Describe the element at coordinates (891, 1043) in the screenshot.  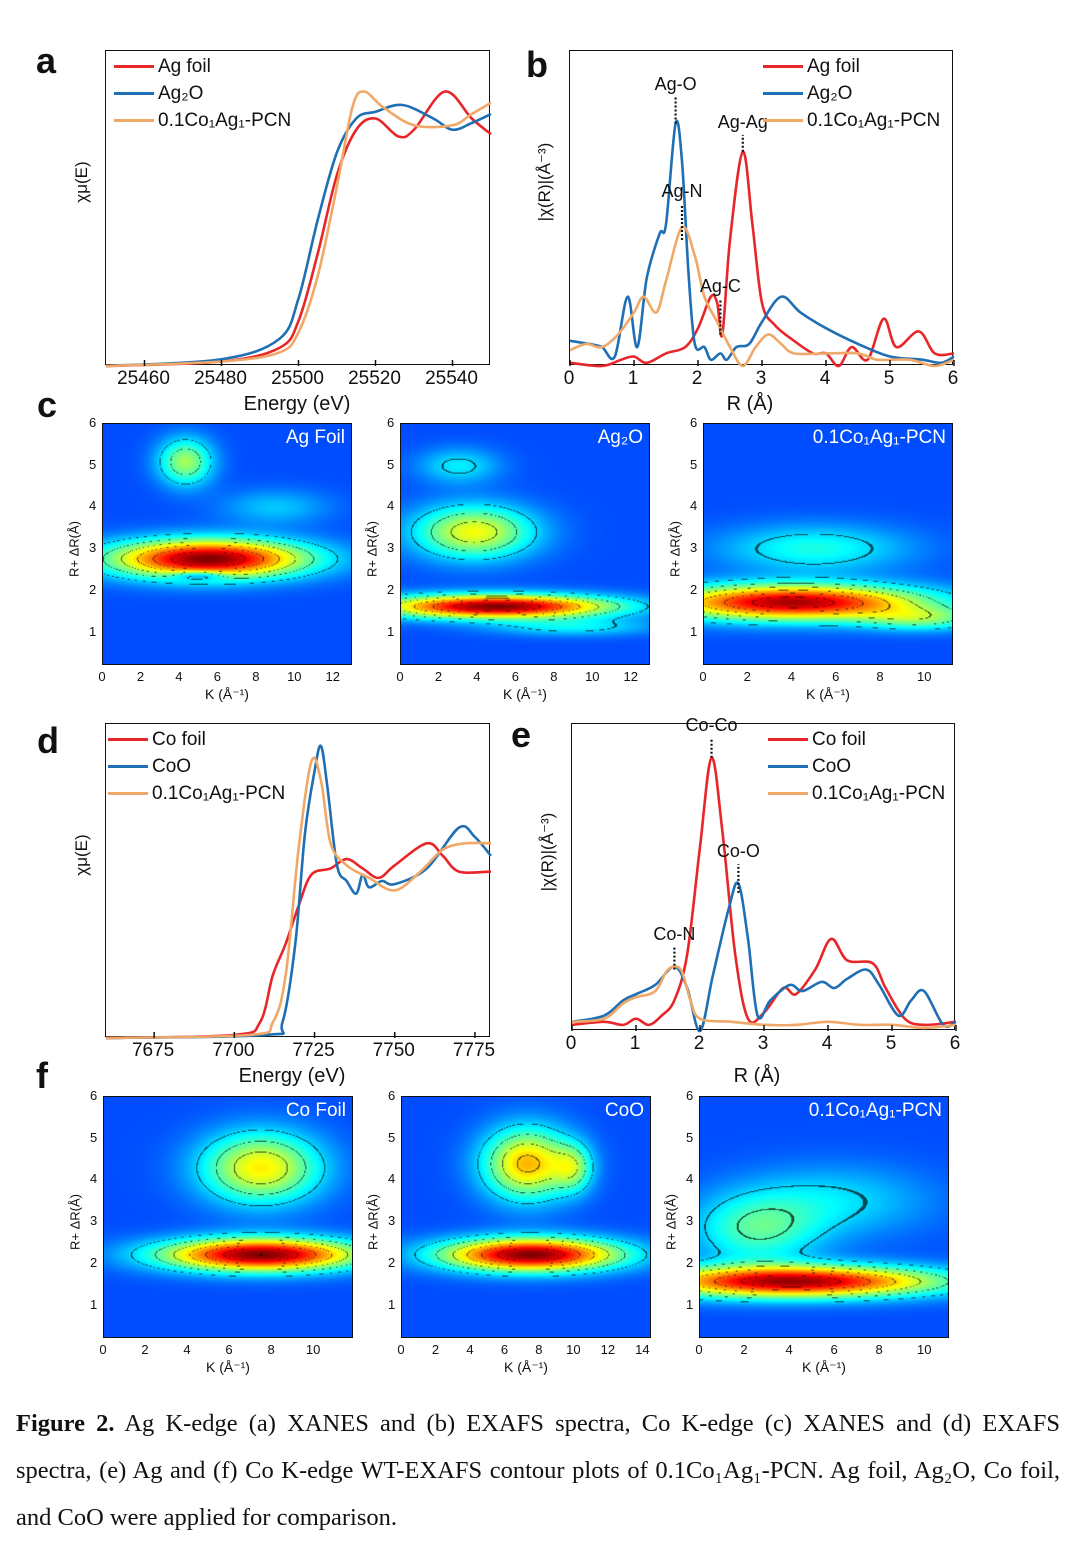
I see `x-tick-label: 5` at that location.